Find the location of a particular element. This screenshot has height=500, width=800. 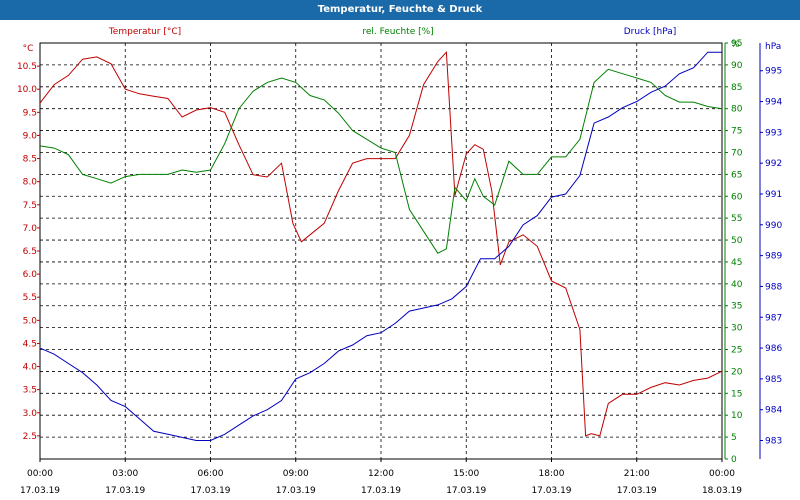

humidity-tick-label: 95 is located at coordinates (736, 44).